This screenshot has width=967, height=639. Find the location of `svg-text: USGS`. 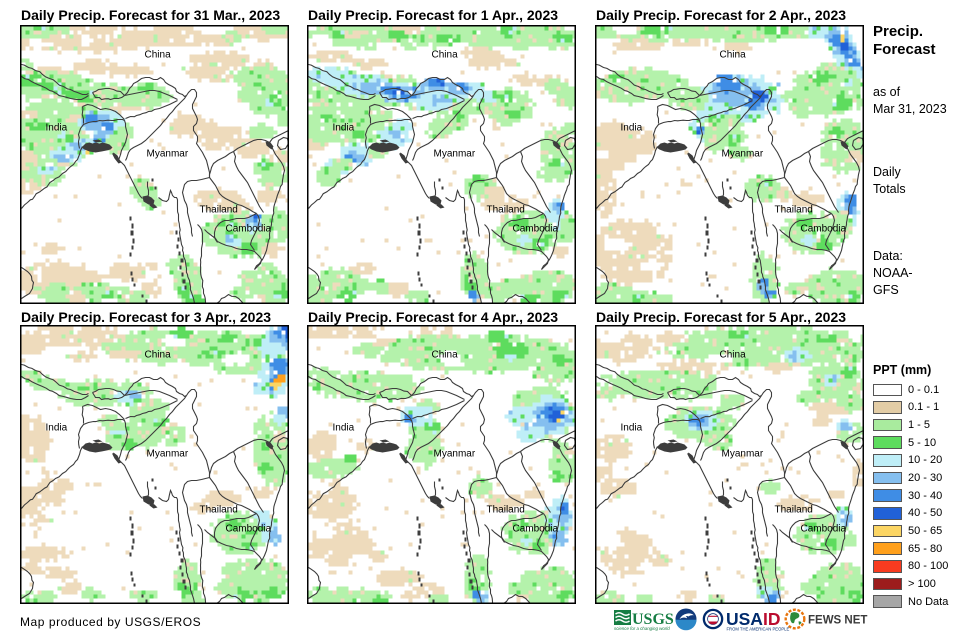

svg-text: USGS is located at coordinates (653, 619).